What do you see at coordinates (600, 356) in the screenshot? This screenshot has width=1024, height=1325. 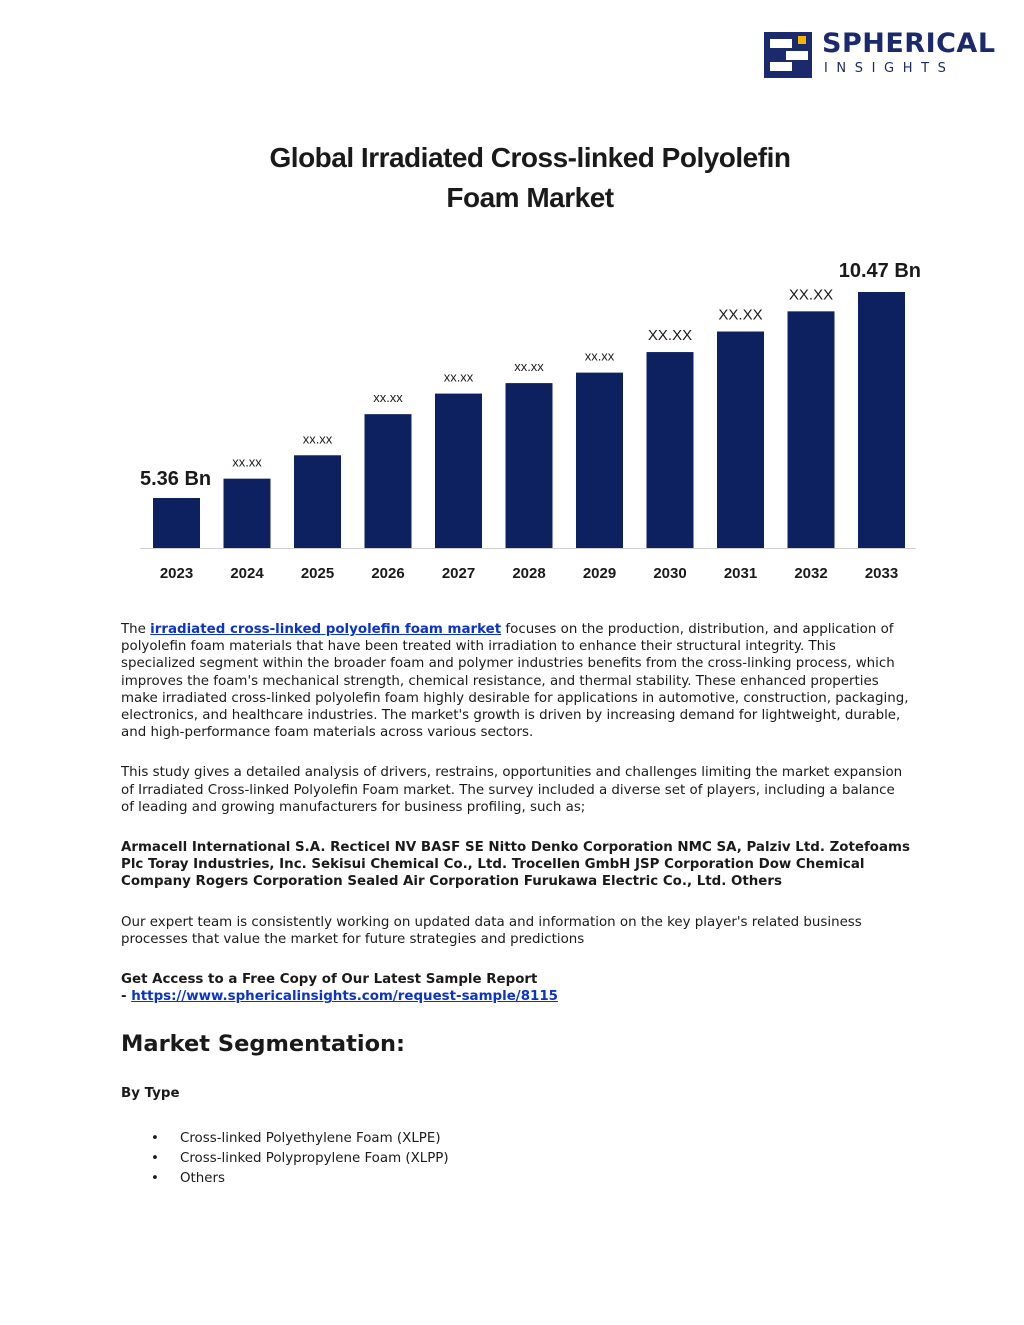 I see `data-label-2029: xx.xx` at bounding box center [600, 356].